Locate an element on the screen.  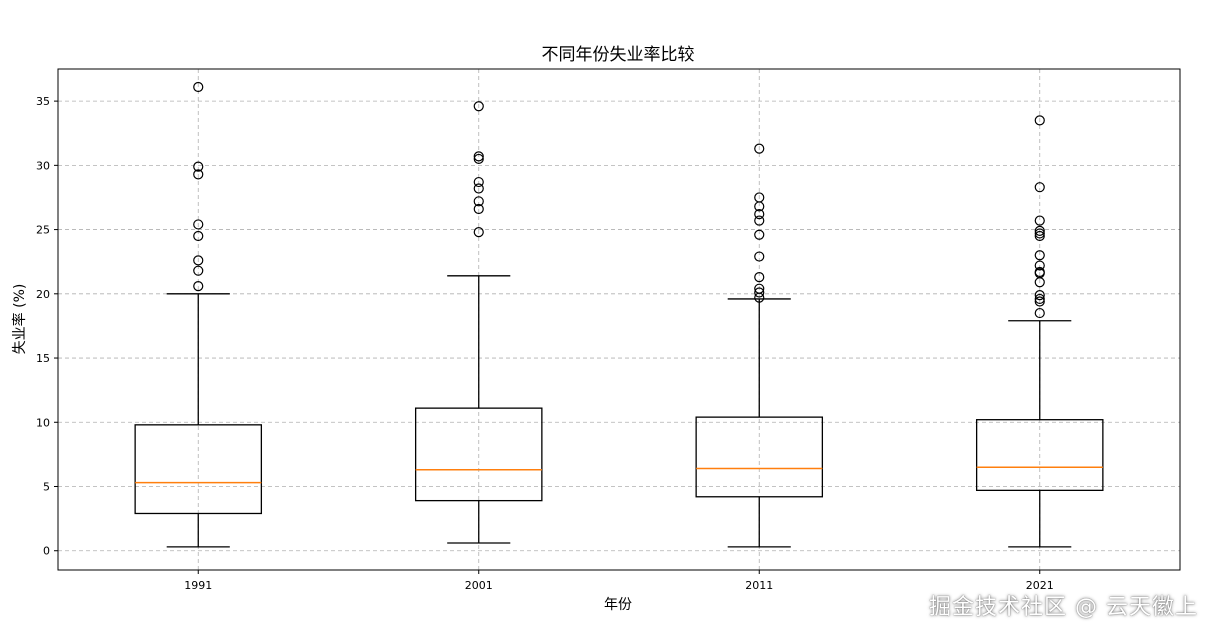
x-tick-label: 2021 is located at coordinates (1040, 585).